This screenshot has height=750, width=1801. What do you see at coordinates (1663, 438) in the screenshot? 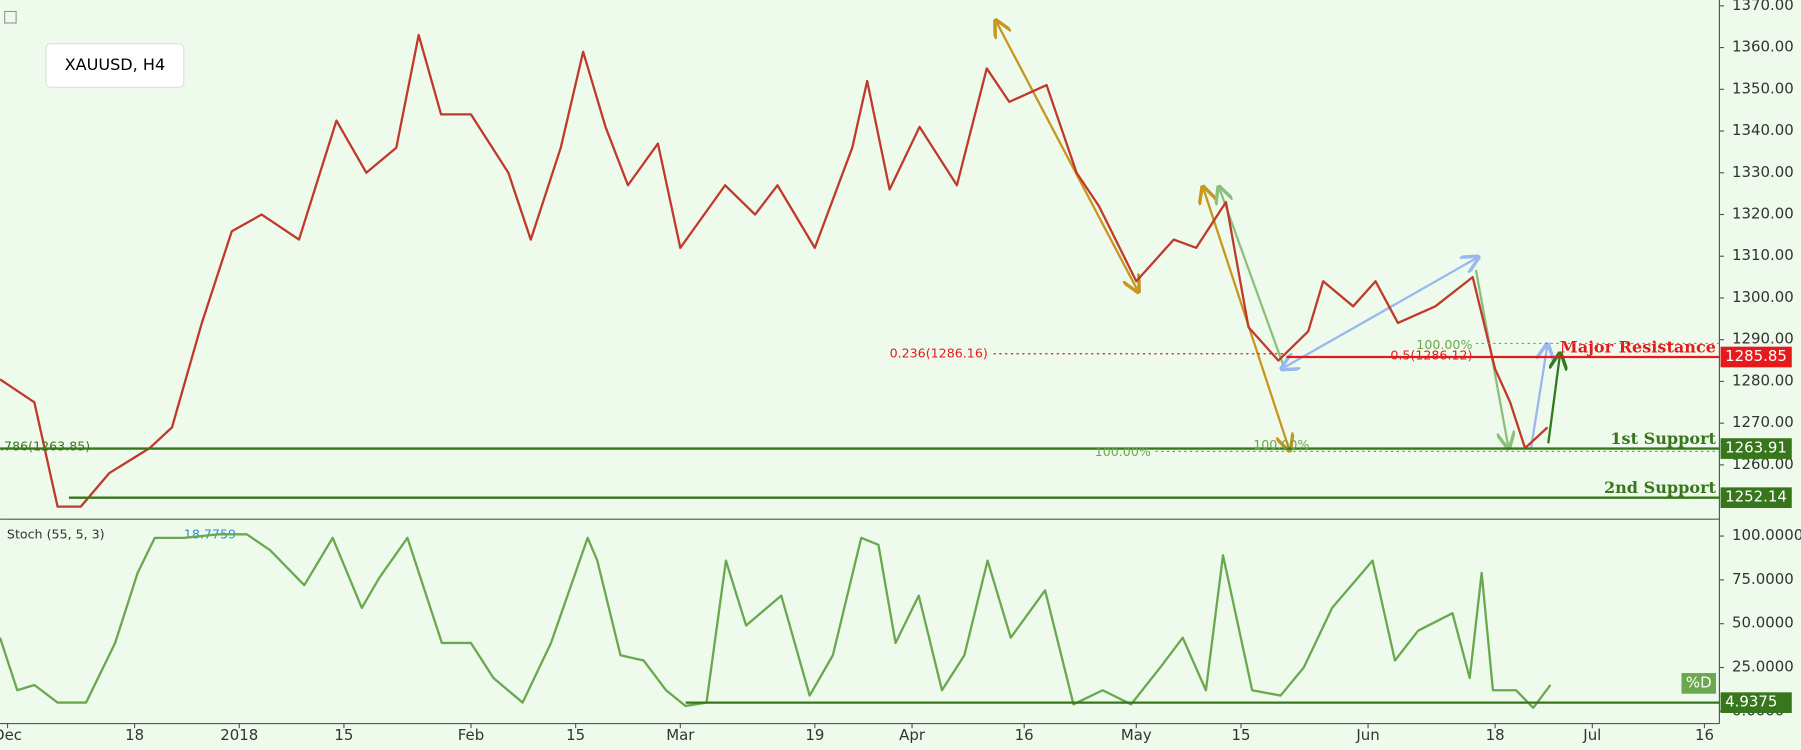
I see `level-name: 1st Support` at bounding box center [1663, 438].